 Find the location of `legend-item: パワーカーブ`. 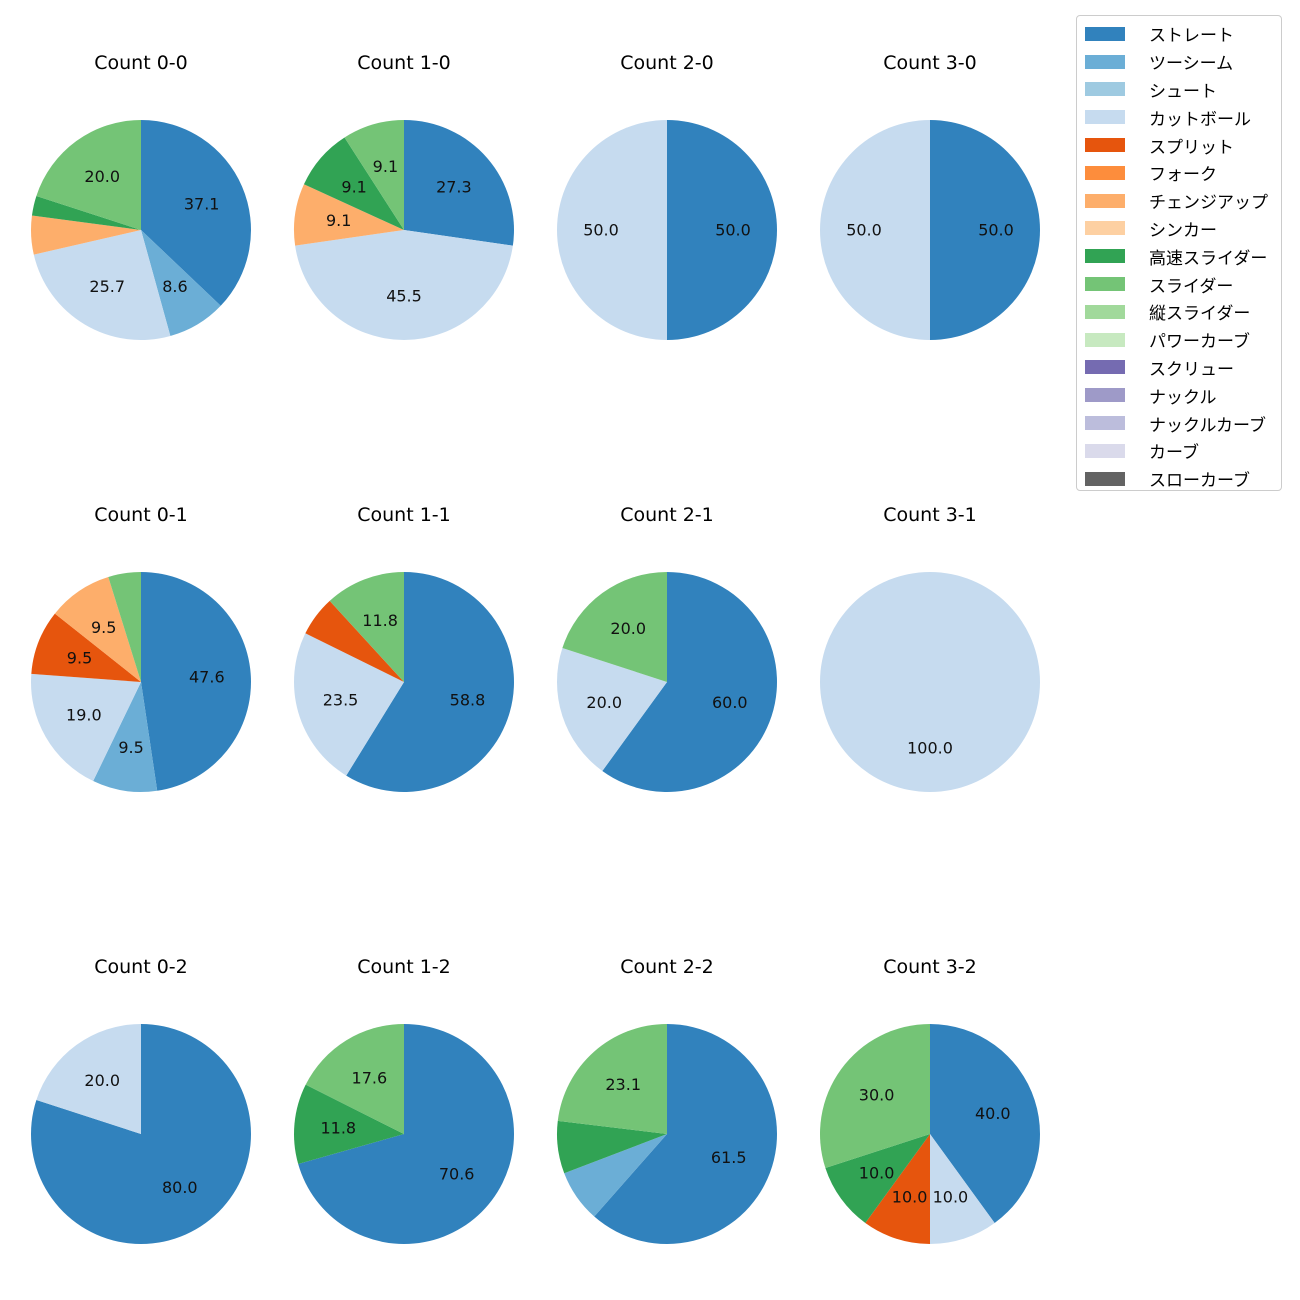

legend-item: パワーカーブ is located at coordinates (1179, 340).